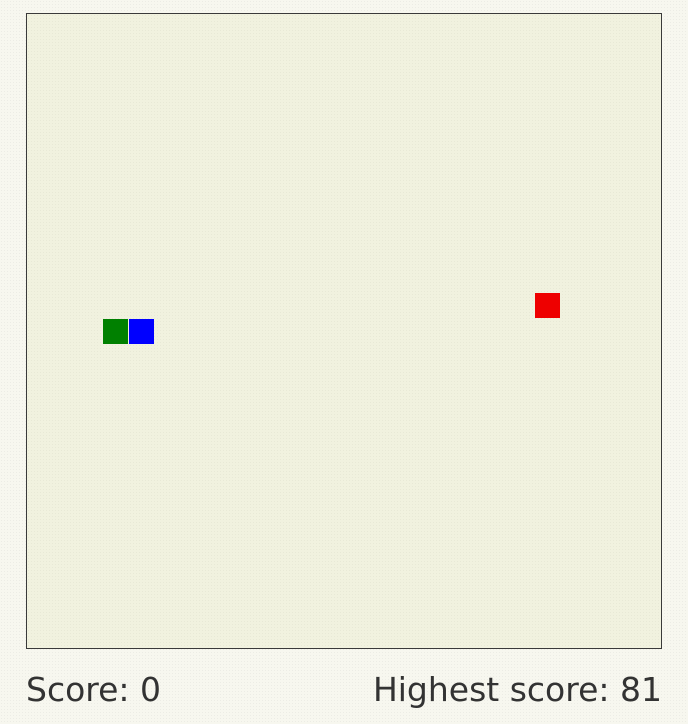 This screenshot has height=724, width=688. What do you see at coordinates (547, 305) in the screenshot?
I see `food-item` at bounding box center [547, 305].